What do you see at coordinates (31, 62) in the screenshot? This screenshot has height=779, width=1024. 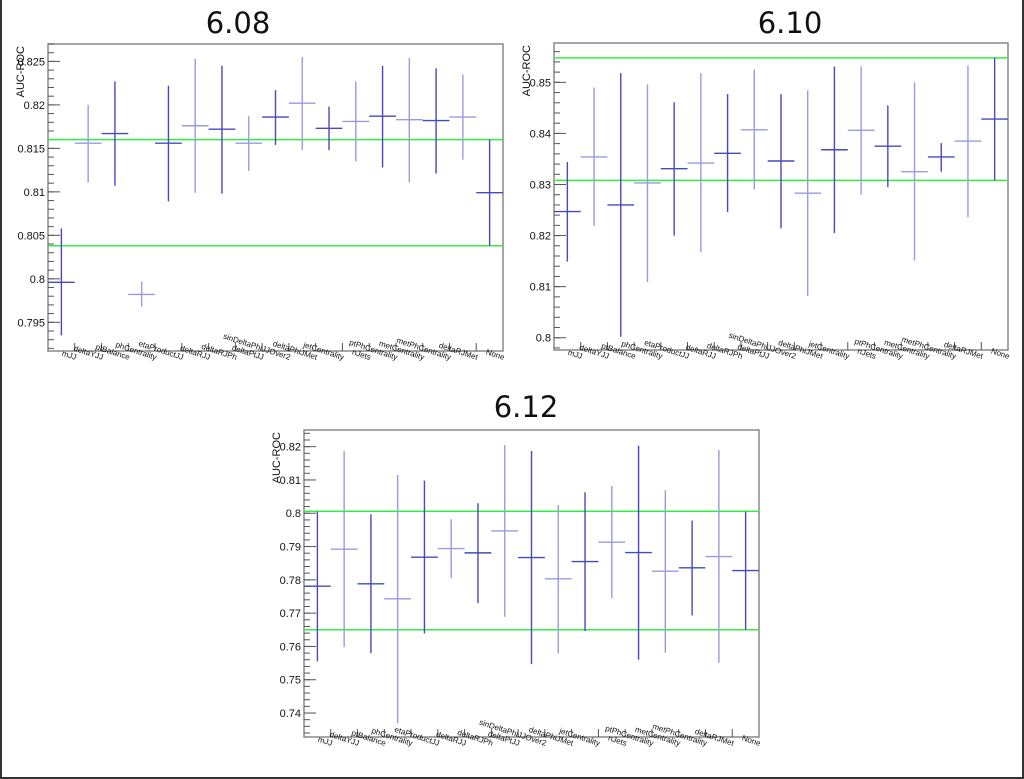 I see `y-tick-label: 0.825` at bounding box center [31, 62].